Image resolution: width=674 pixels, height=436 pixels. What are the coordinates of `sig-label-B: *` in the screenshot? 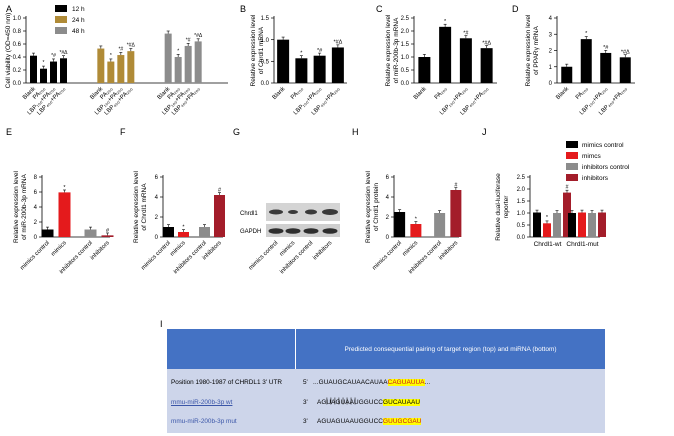 It's located at (301, 53).